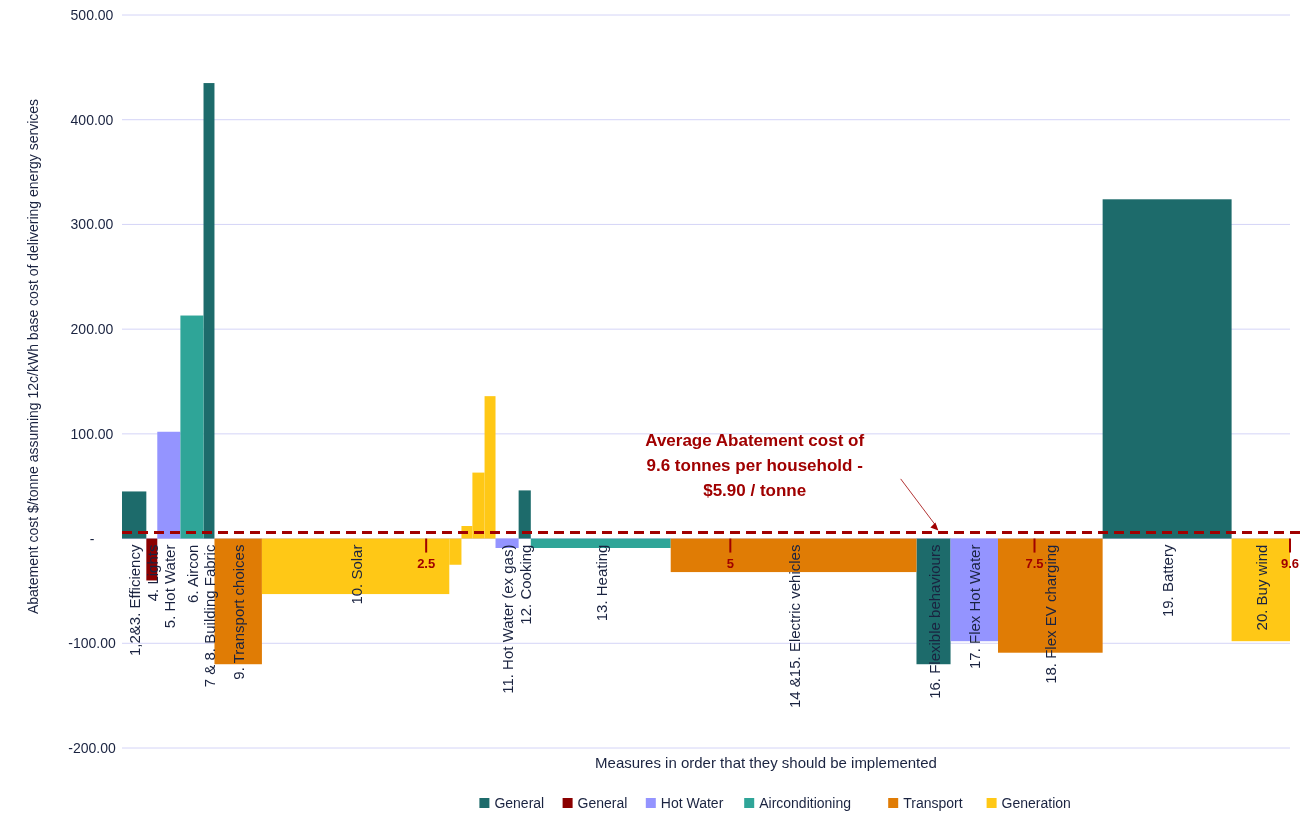 This screenshot has height=821, width=1307. I want to click on ref-line-label: Average Abatement cost of 9.6 tonnes per household - $5.90 / tonne, so click(755, 466).